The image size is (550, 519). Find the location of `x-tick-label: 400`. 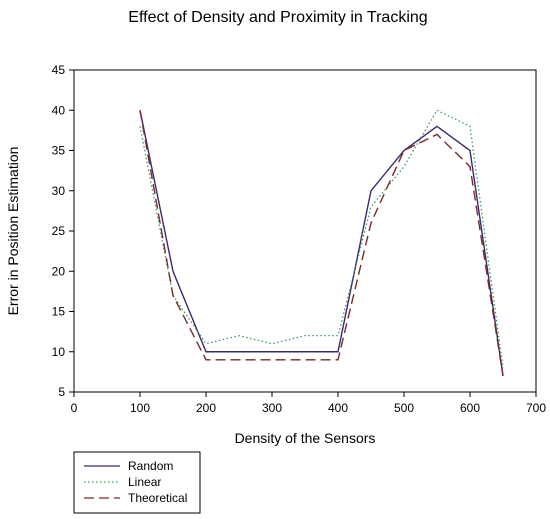

x-tick-label: 400 is located at coordinates (338, 408).